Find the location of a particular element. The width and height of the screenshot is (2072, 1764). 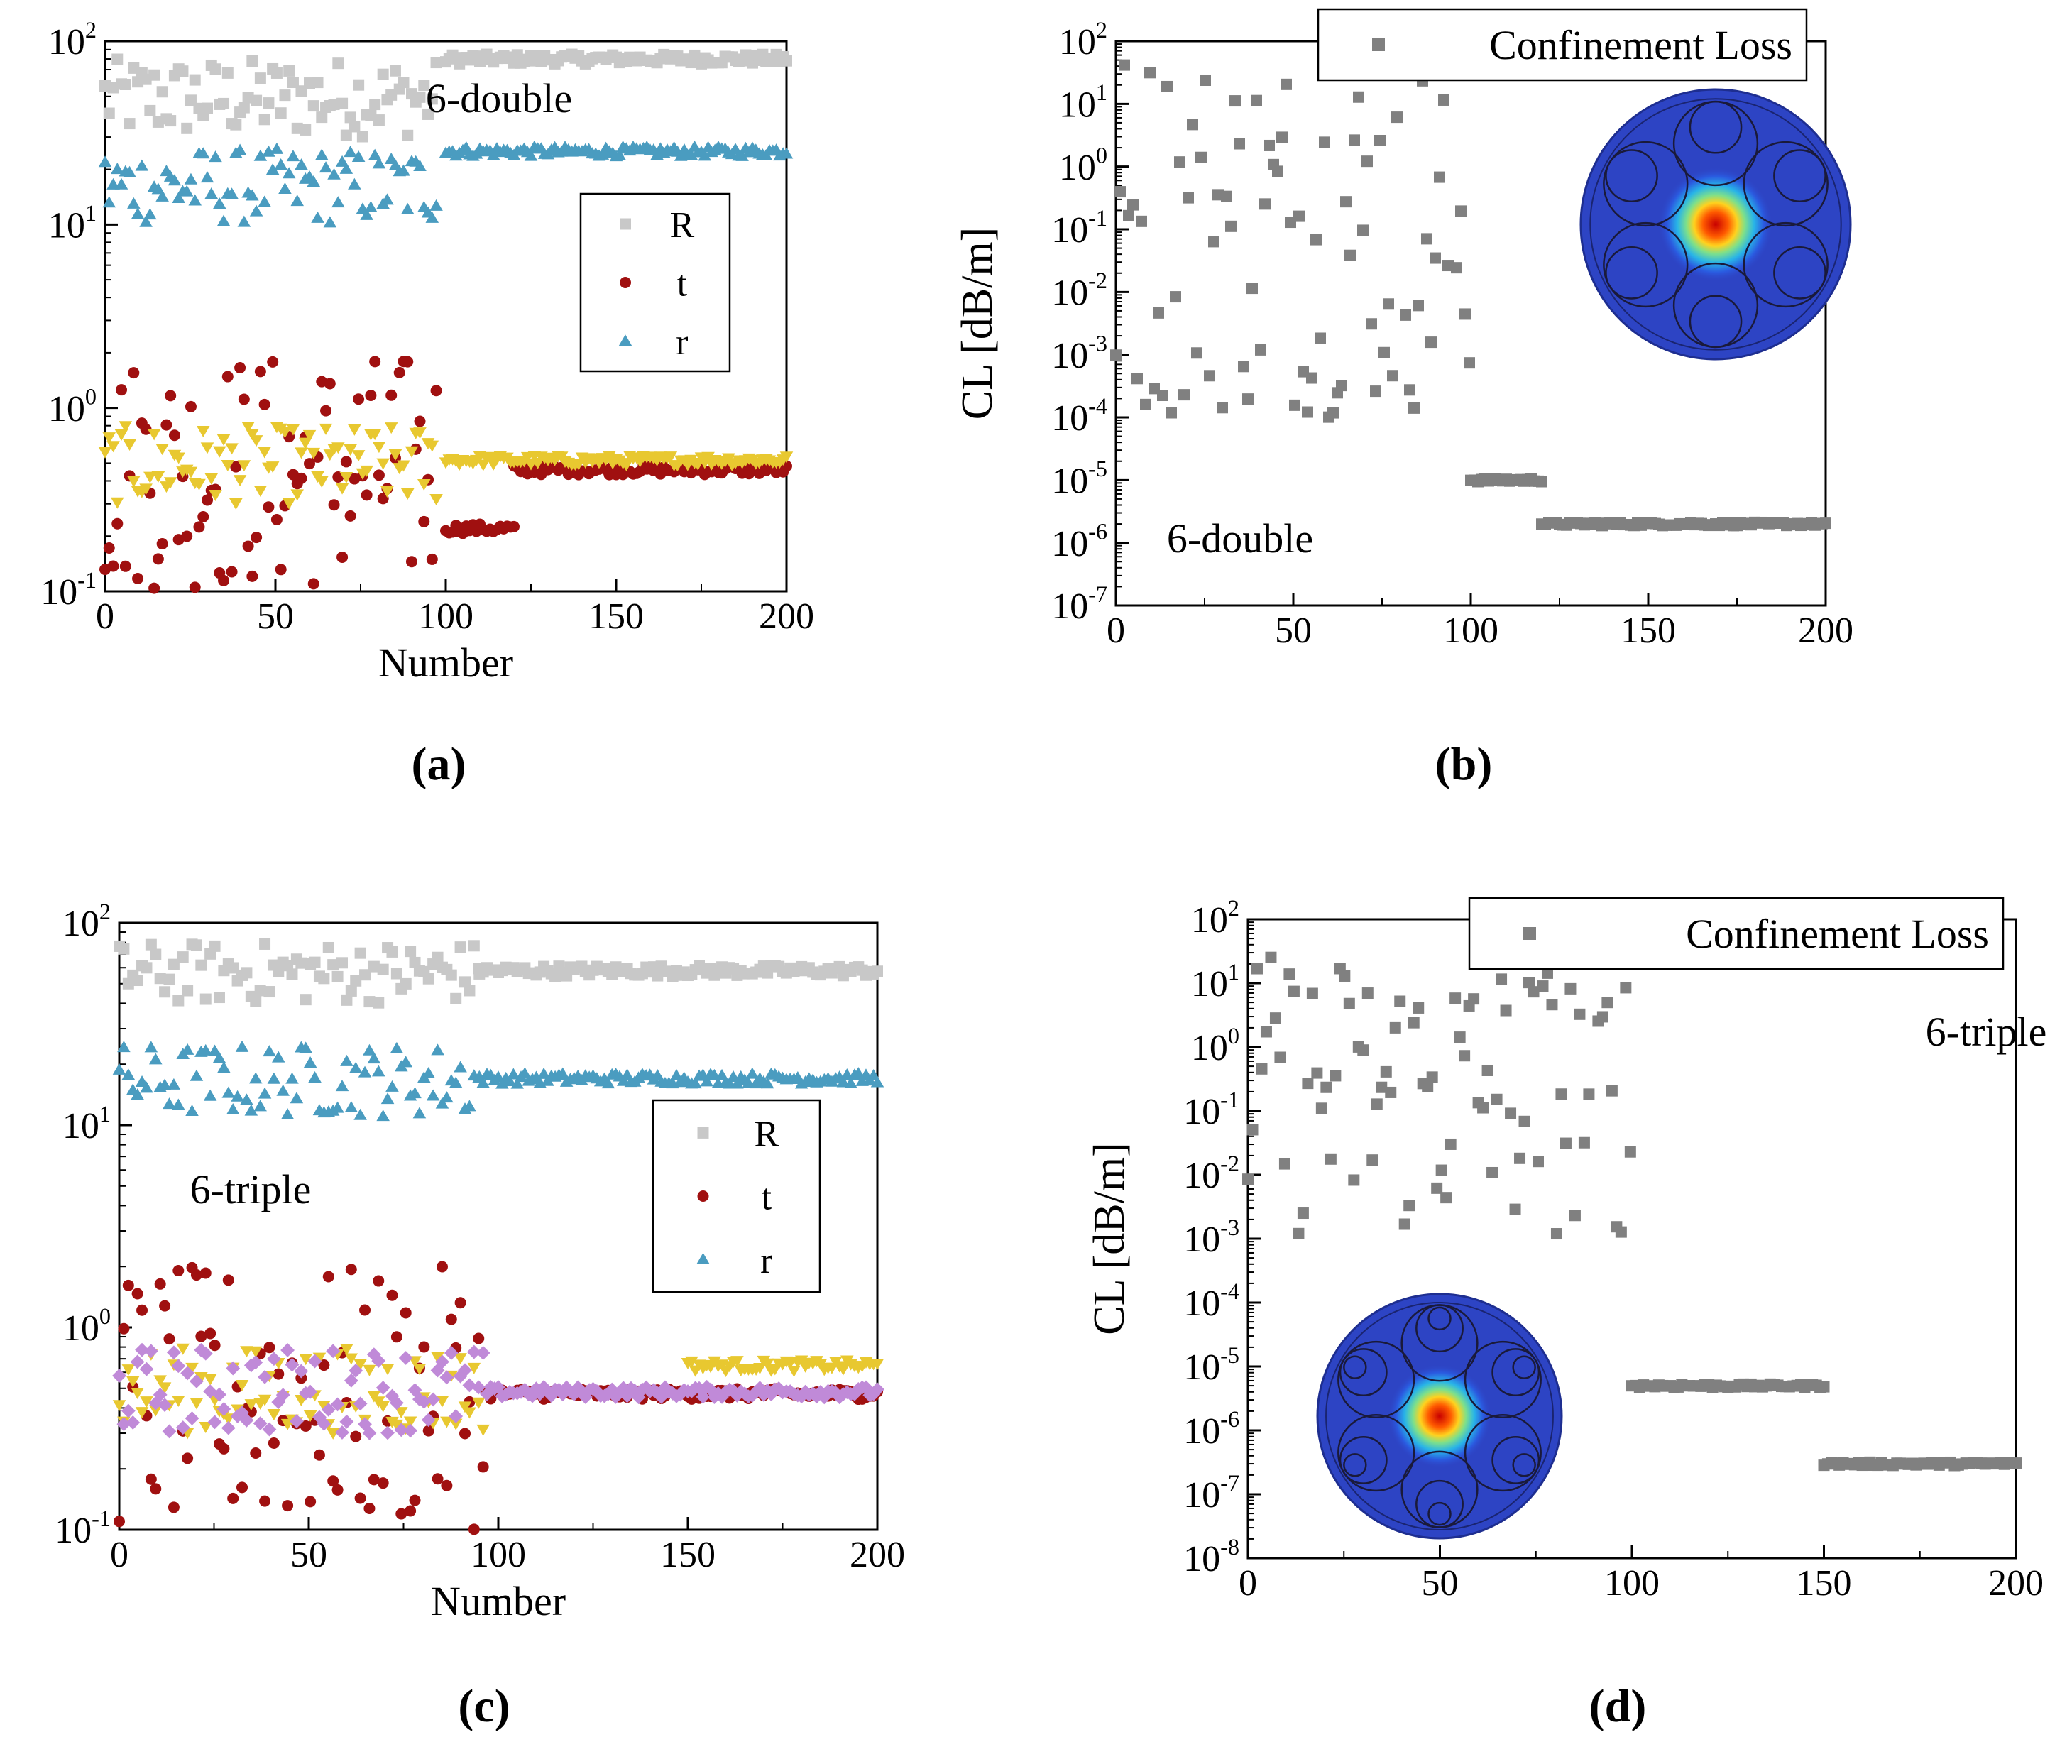

y-tick-label: 10⁰ is located at coordinates (1215, 1045).